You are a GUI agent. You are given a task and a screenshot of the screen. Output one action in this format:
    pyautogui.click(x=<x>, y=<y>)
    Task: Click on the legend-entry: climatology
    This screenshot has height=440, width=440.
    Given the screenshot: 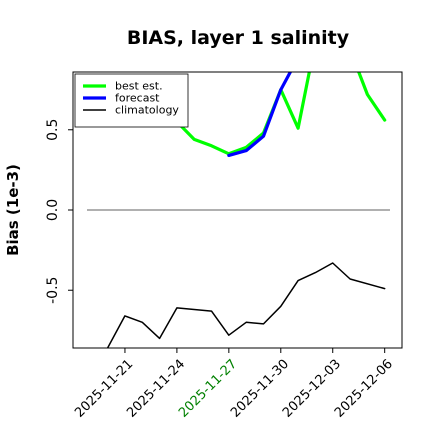 What is the action you would take?
    pyautogui.click(x=147, y=110)
    